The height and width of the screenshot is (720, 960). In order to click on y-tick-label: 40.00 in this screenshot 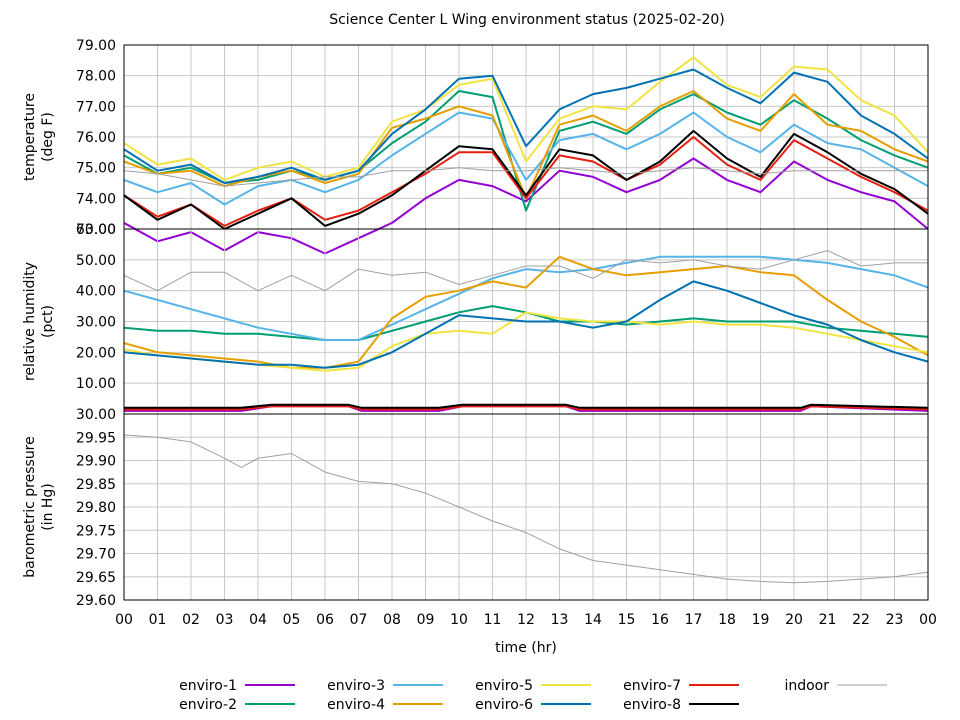, I will do `click(96, 292)`.